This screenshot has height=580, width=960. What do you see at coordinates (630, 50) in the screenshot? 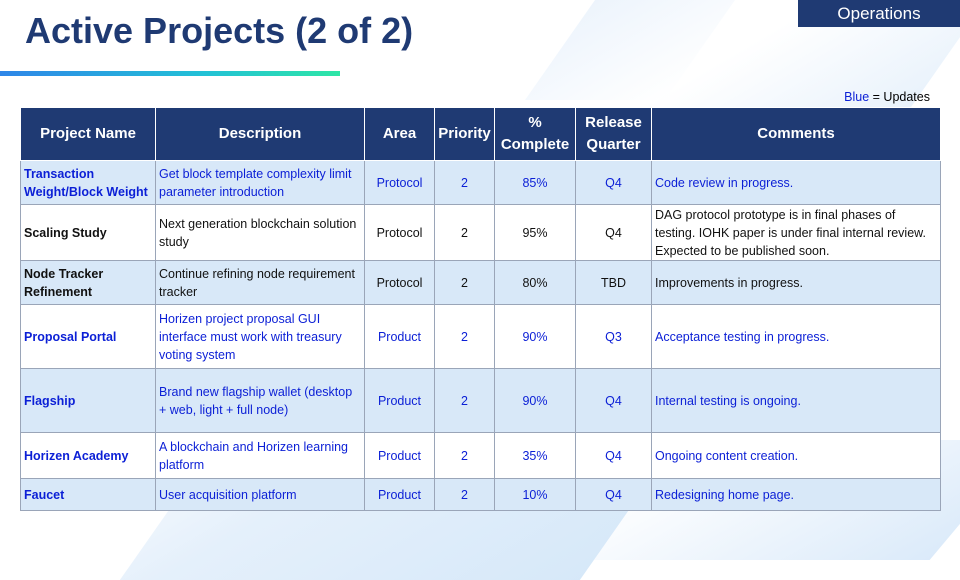
I see `background-decoration` at bounding box center [630, 50].